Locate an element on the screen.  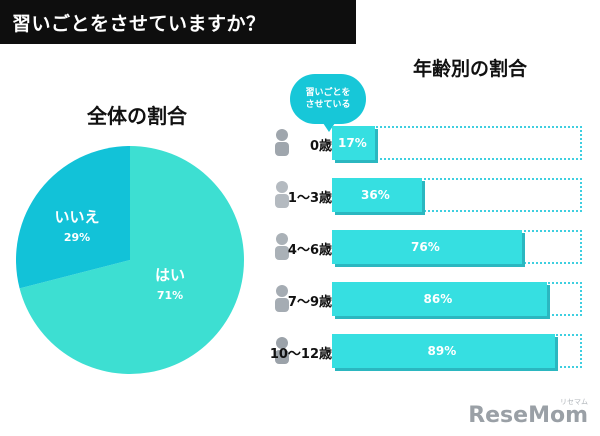
age-bar-value: 76% is located at coordinates (425, 247).